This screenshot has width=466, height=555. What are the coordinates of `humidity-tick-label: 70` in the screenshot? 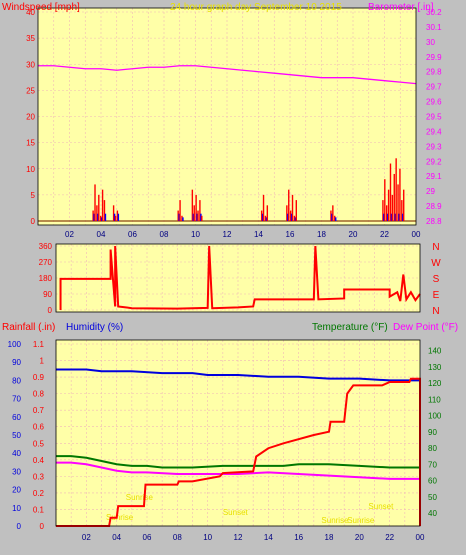 It's located at (16, 399).